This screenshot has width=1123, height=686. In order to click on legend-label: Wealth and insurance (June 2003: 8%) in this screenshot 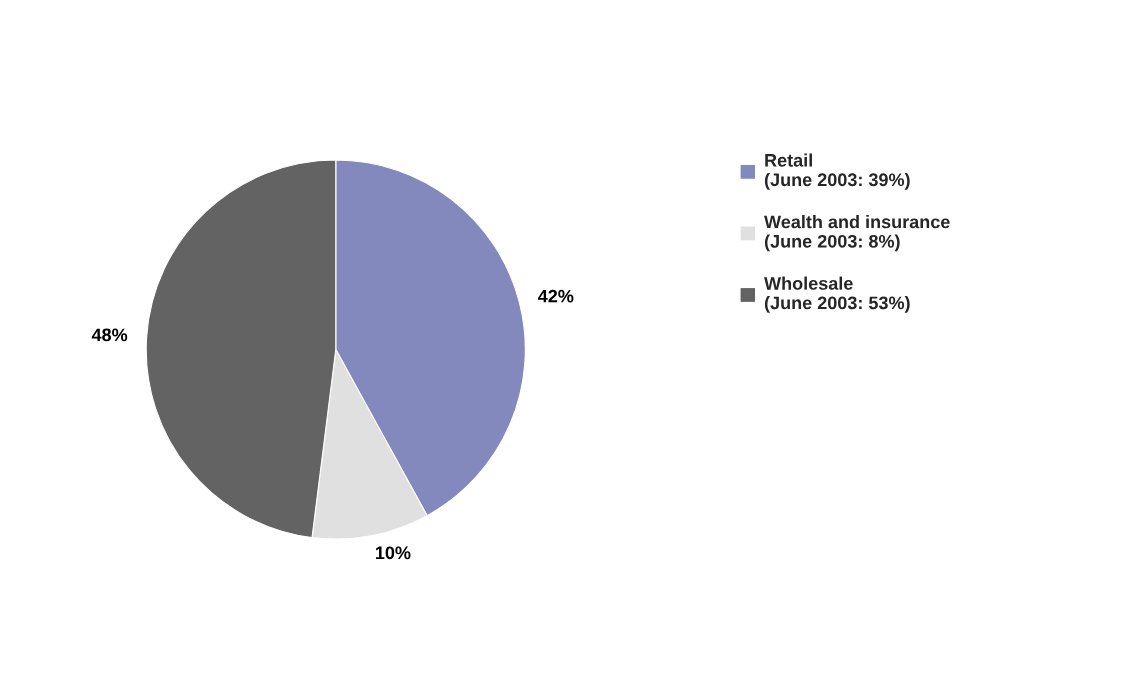, I will do `click(857, 233)`.